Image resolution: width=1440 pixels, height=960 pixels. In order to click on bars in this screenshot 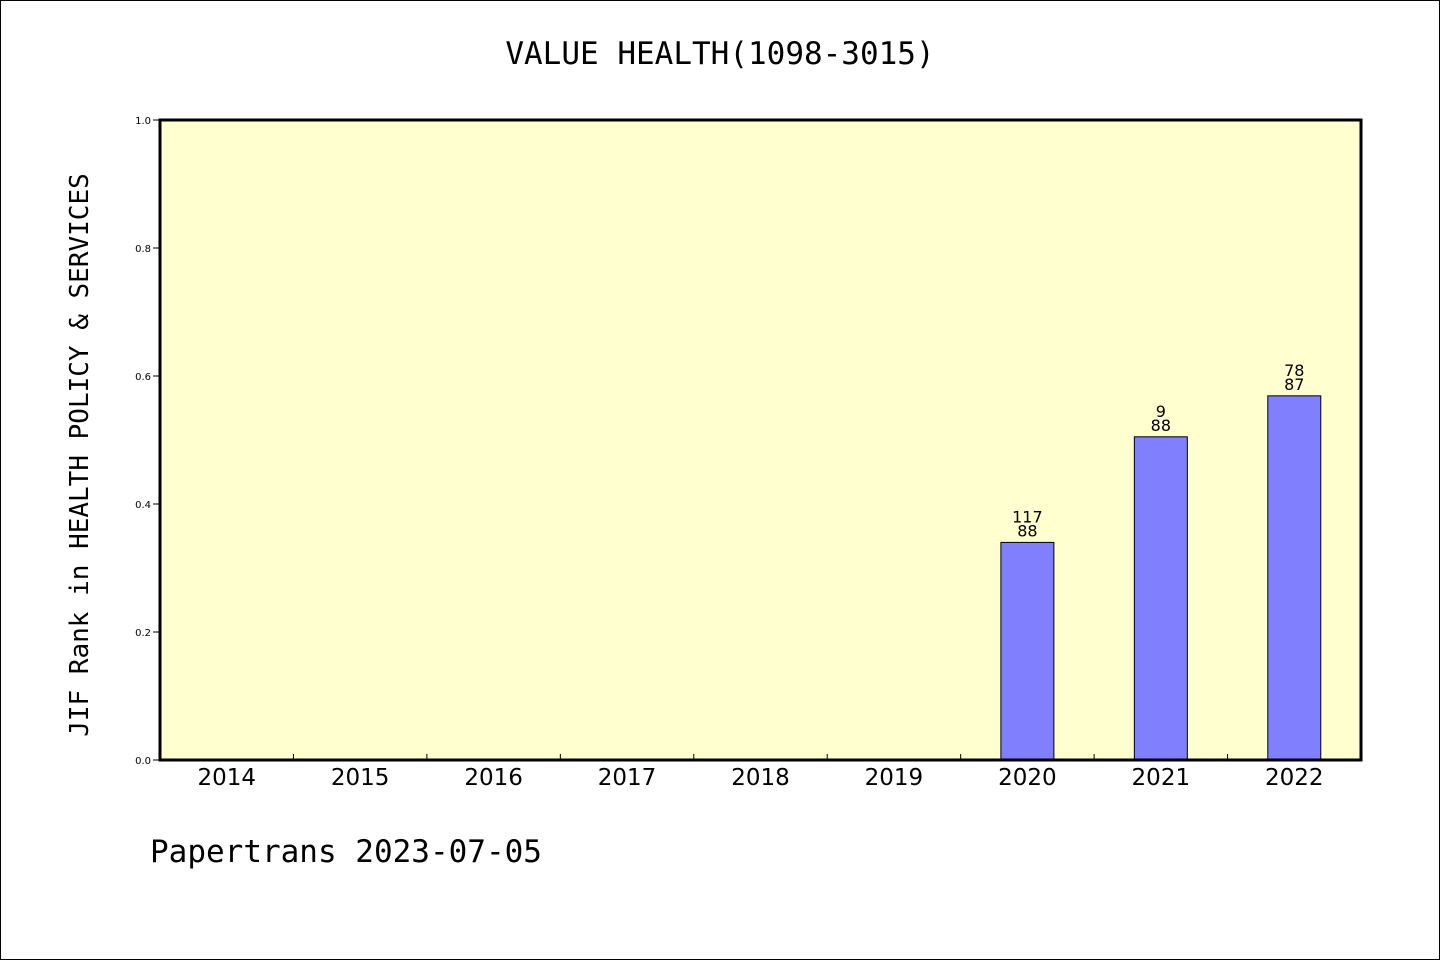, I will do `click(1161, 578)`.